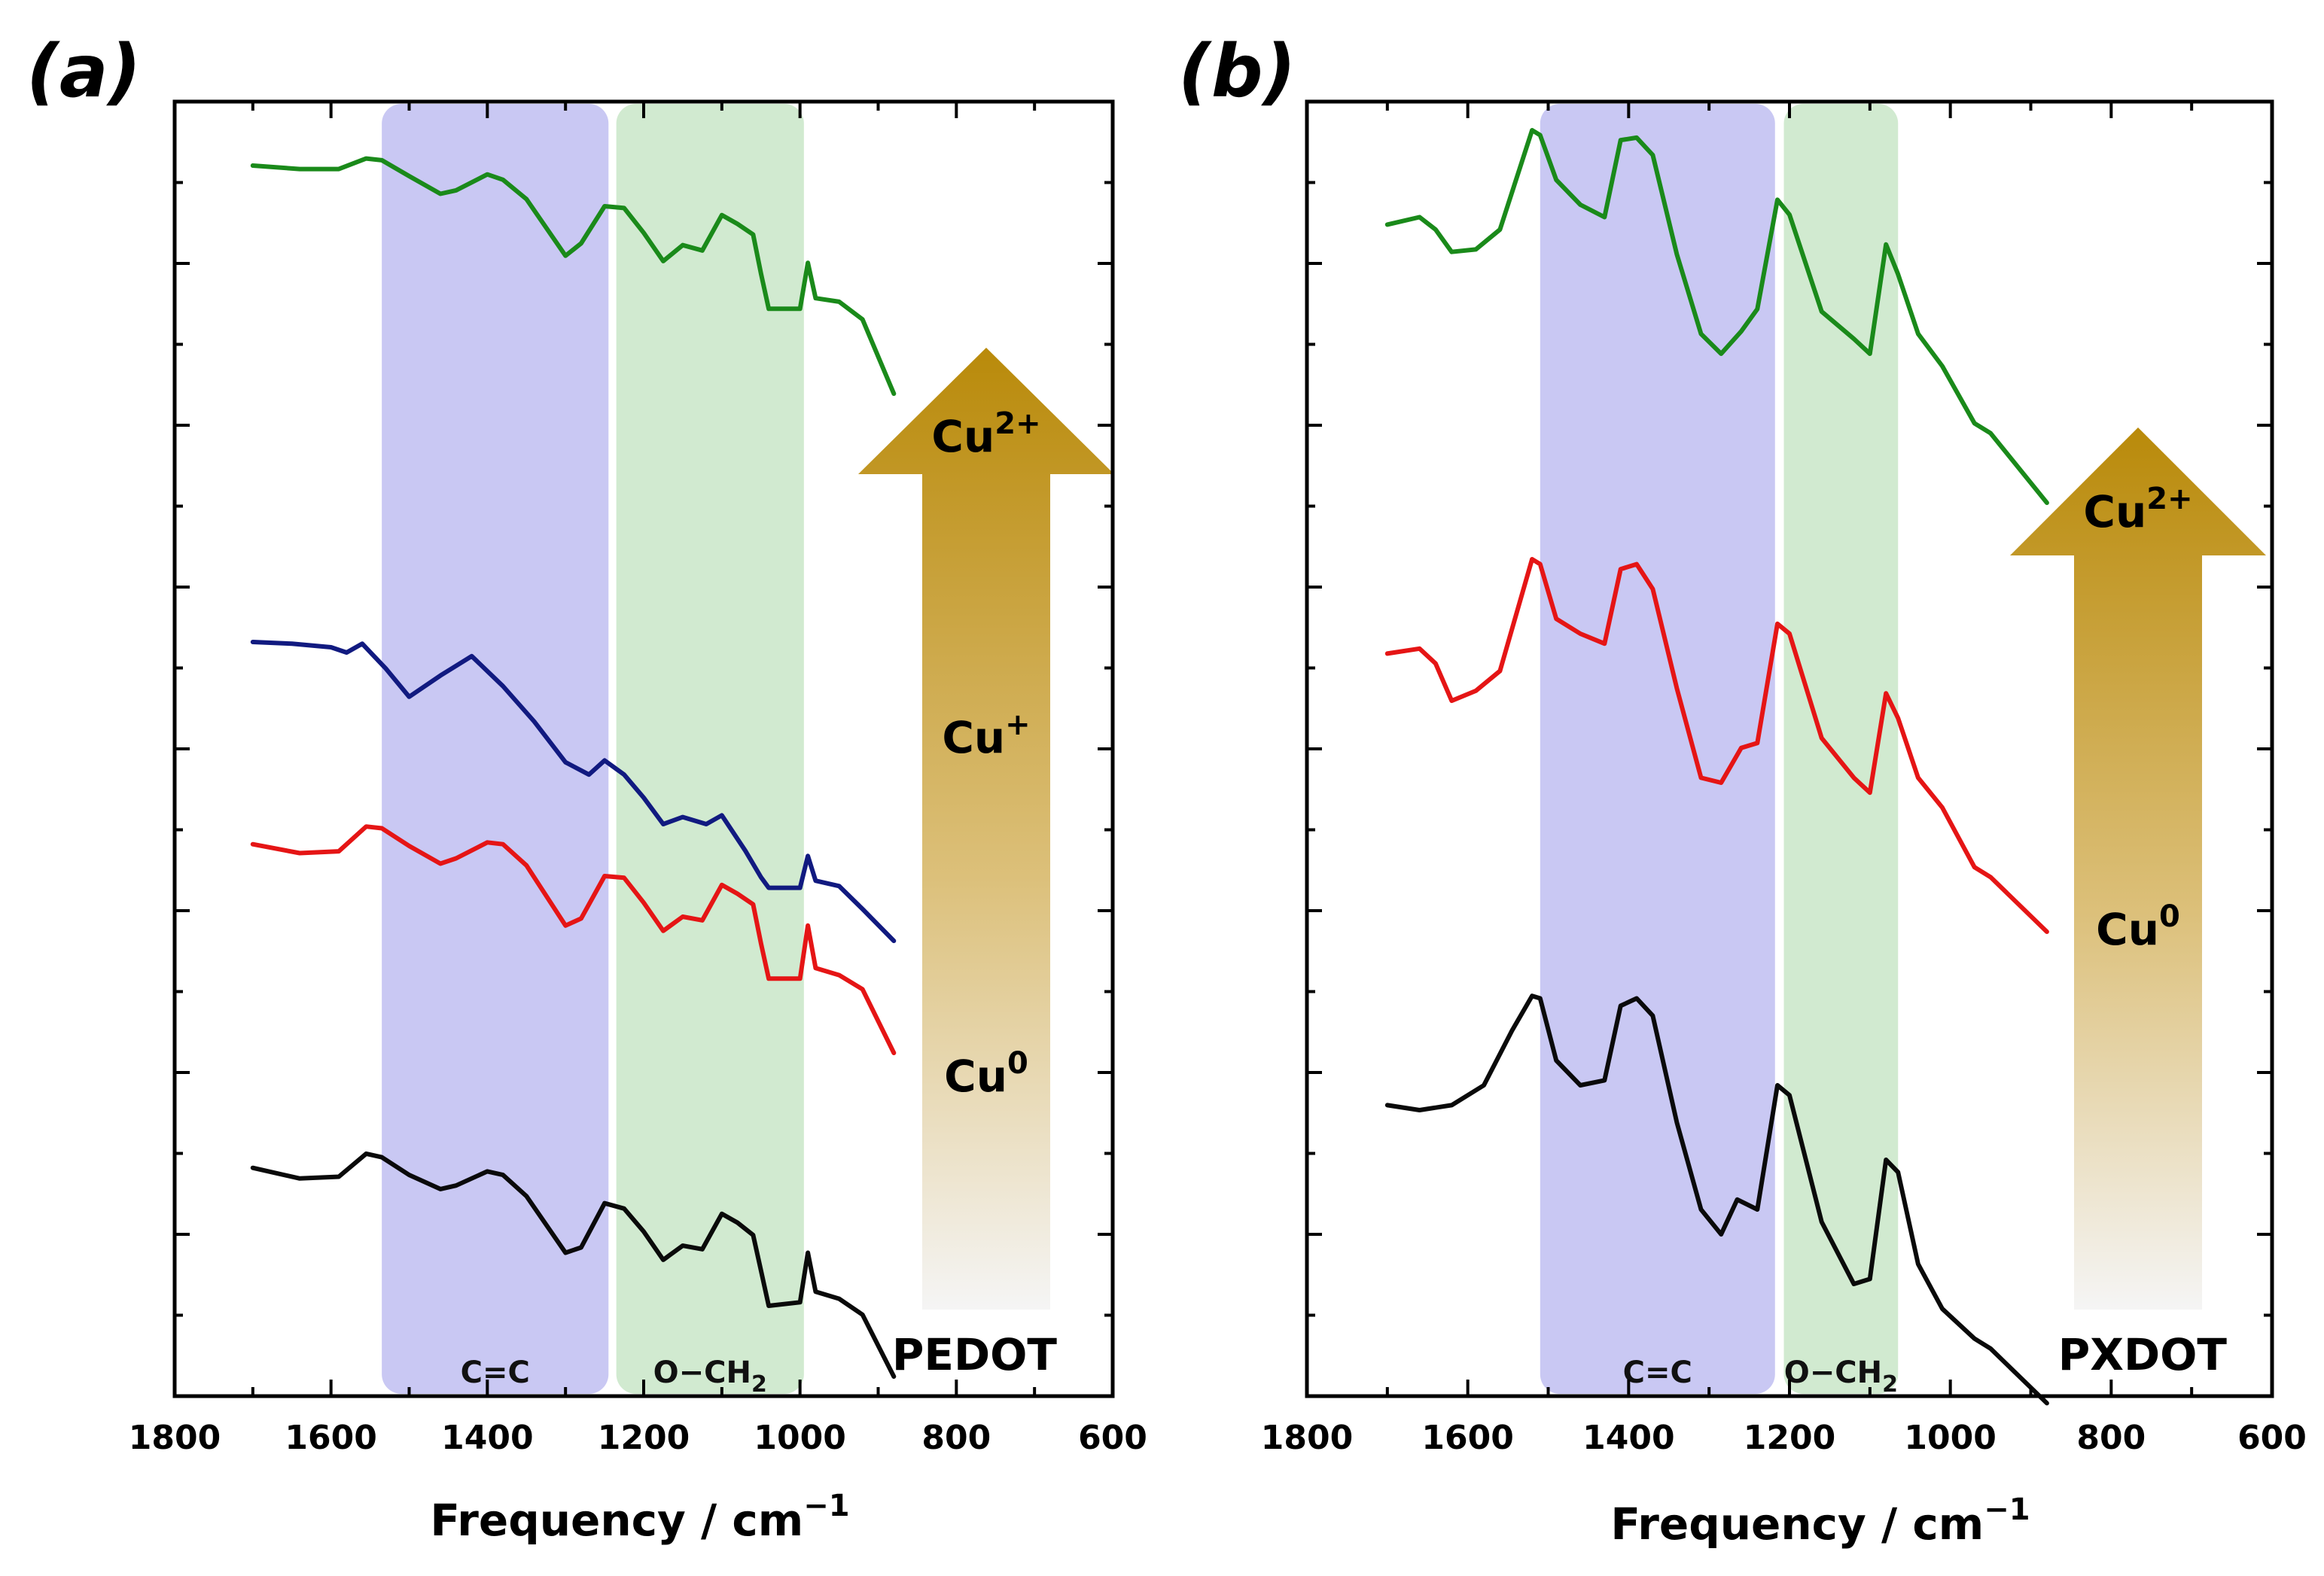  I want to click on band-group-a: C=C O−CH2, so click(593, 751).